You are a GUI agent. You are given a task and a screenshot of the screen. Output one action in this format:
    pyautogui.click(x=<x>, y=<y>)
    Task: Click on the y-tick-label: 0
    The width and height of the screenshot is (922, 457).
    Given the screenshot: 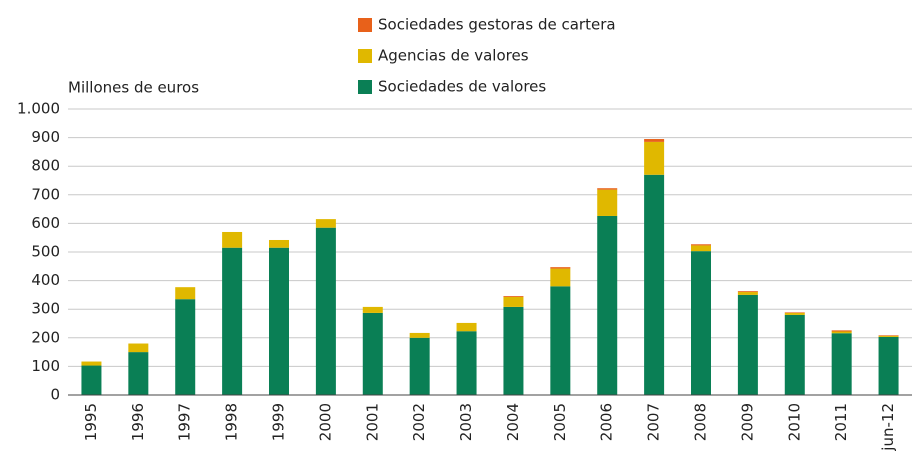 What is the action you would take?
    pyautogui.click(x=55, y=395)
    